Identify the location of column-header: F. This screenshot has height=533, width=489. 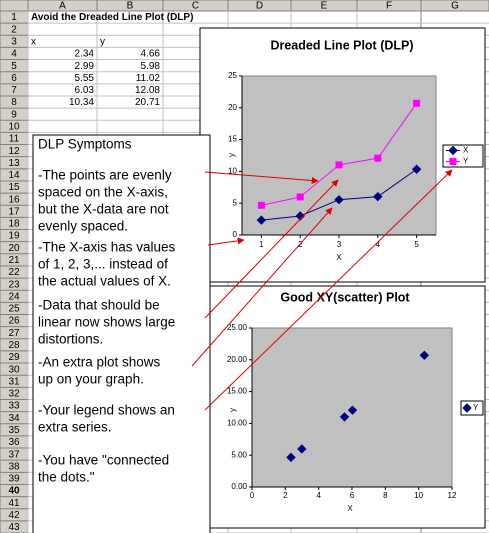
(389, 6).